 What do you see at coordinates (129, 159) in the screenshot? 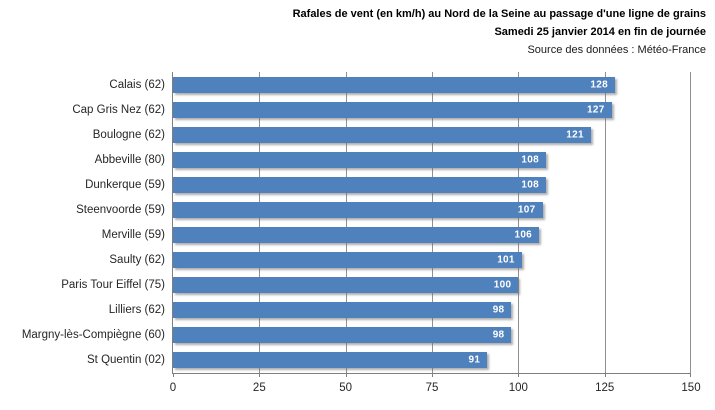
I see `category-label: Abbeville (80)` at bounding box center [129, 159].